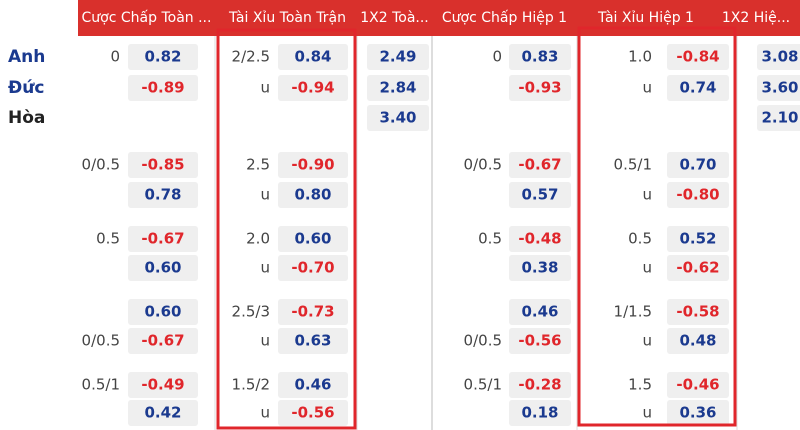  I want to click on odds-value: 0.83, so click(539, 57).